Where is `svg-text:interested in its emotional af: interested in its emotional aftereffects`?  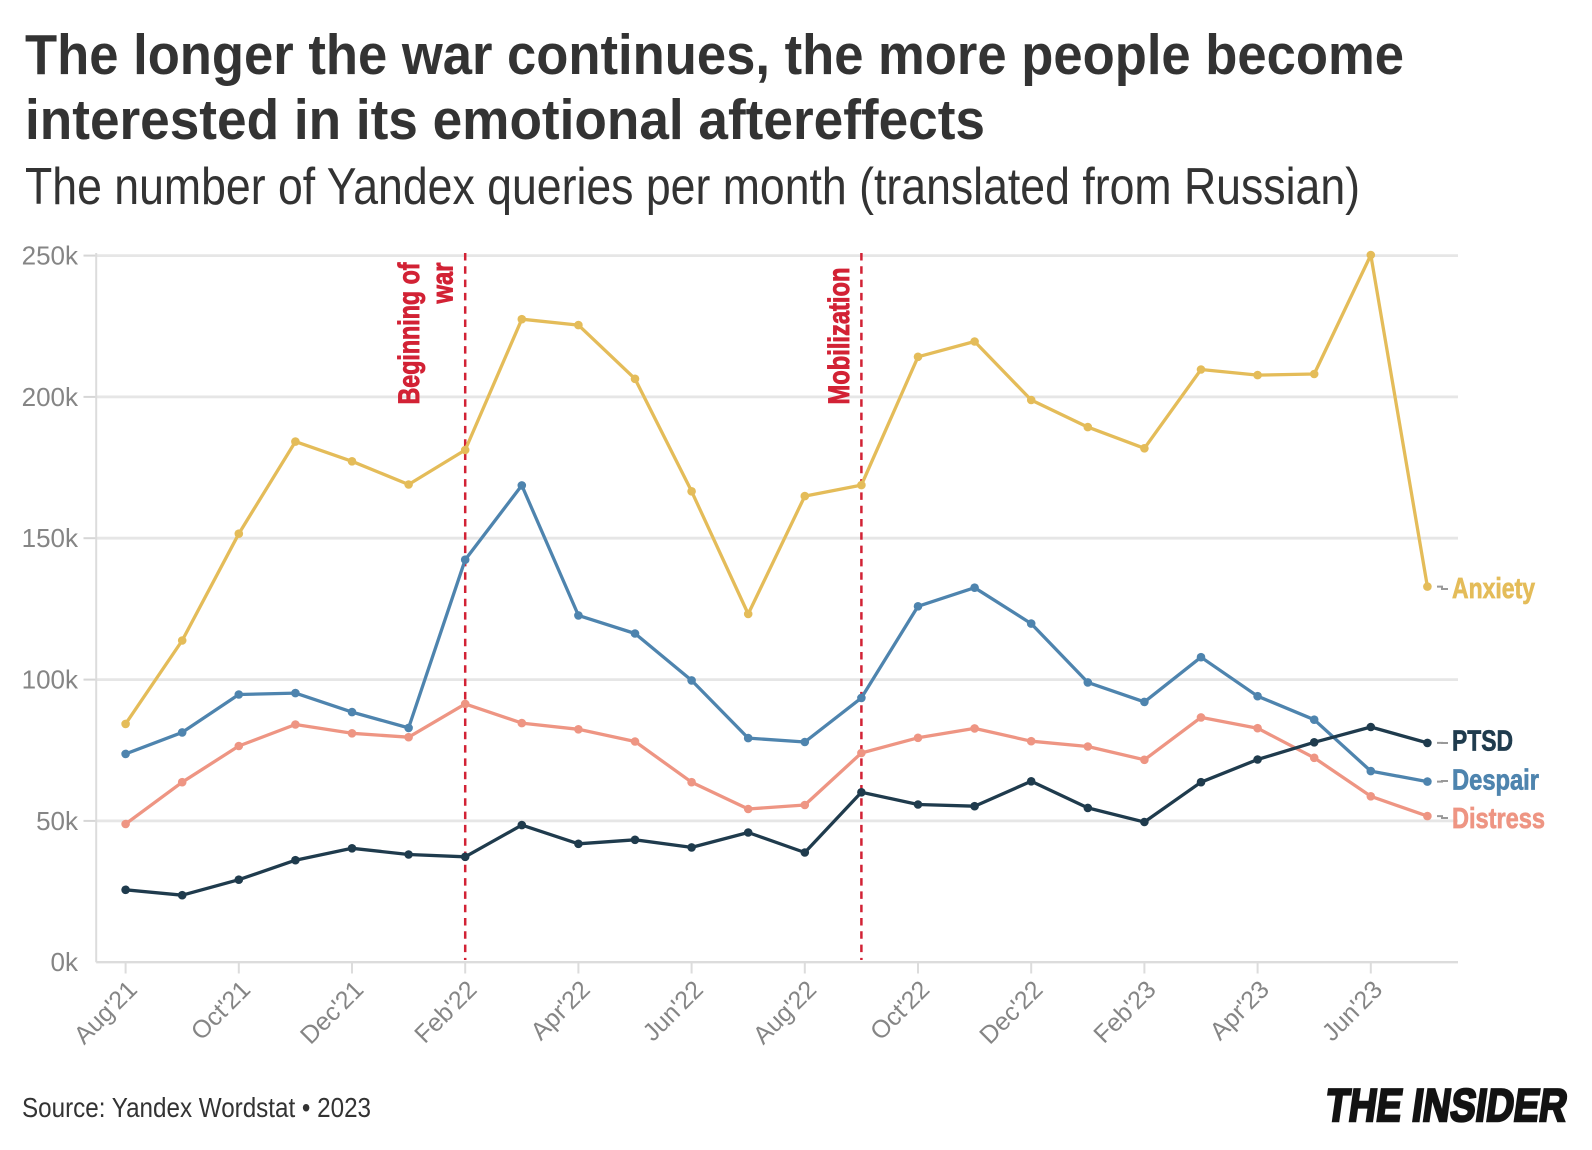 svg-text:interested in its emotional af: interested in its emotional aftereffects is located at coordinates (505, 120).